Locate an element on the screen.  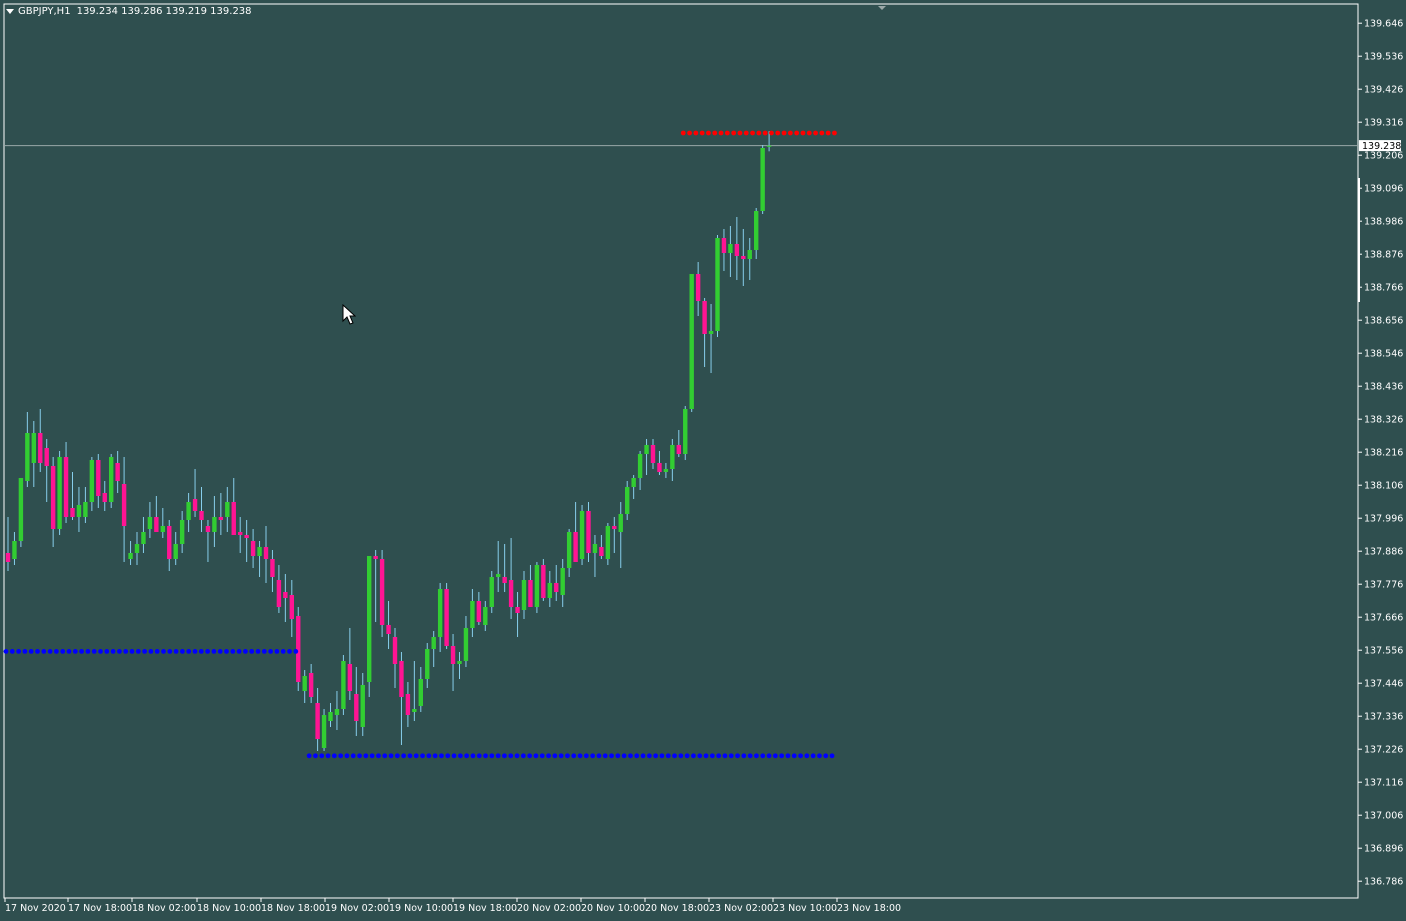
y-tick-label: 137.776 is located at coordinates (1383, 585).